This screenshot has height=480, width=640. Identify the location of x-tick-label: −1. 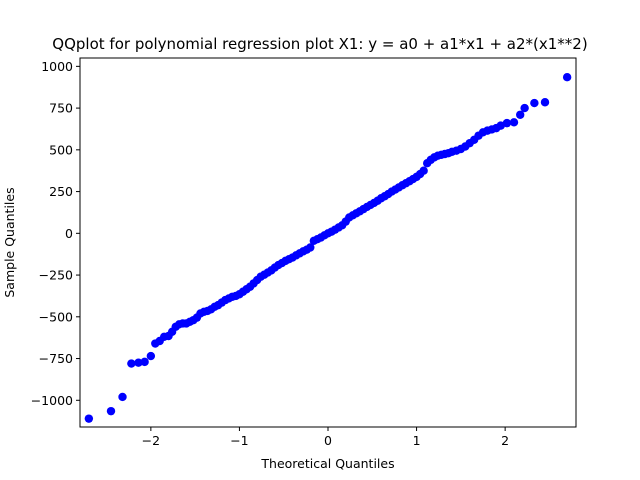
(239, 440).